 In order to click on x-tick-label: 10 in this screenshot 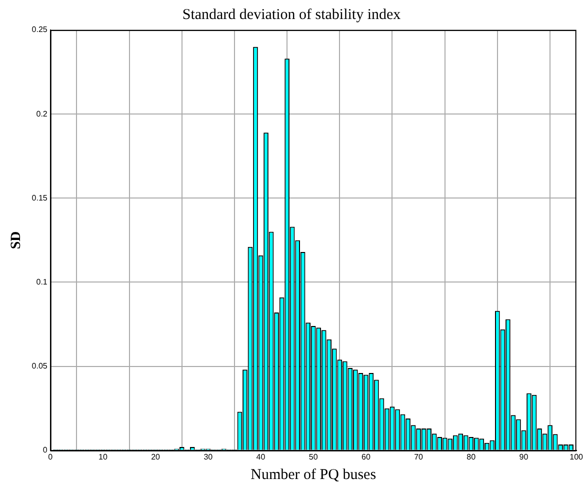, I will do `click(103, 457)`.